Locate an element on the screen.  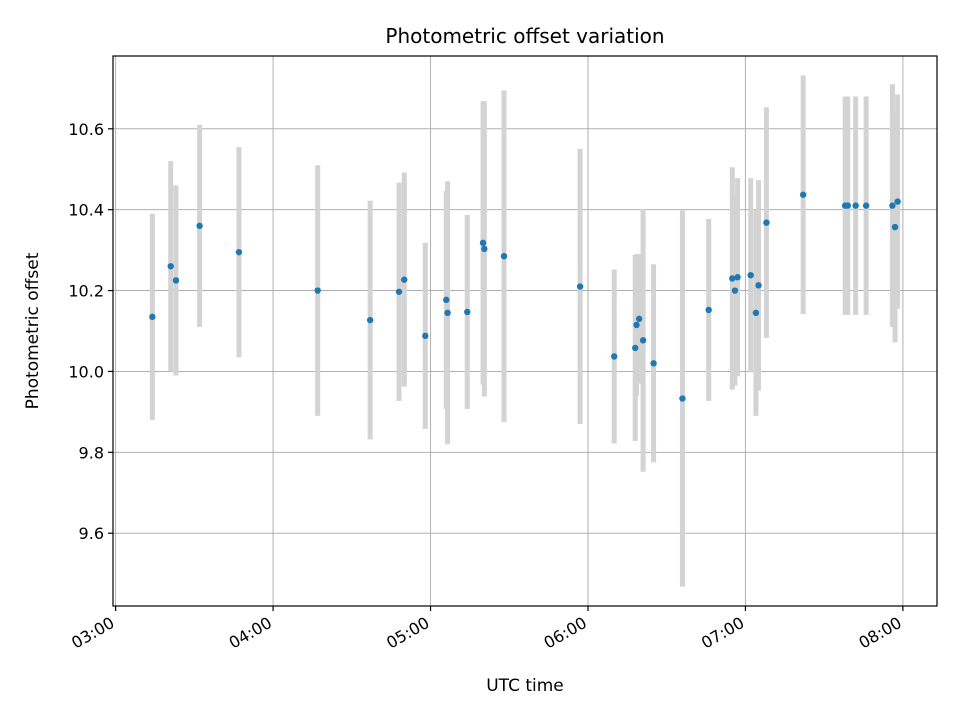
y-tick-label: 9.6 is located at coordinates (91, 533).